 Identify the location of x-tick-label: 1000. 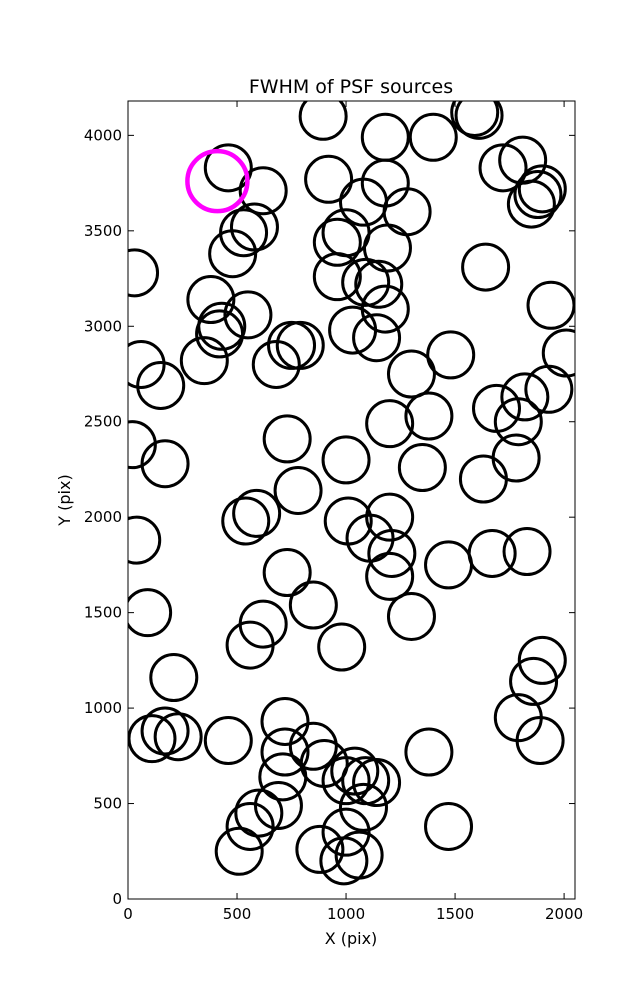
(346, 914).